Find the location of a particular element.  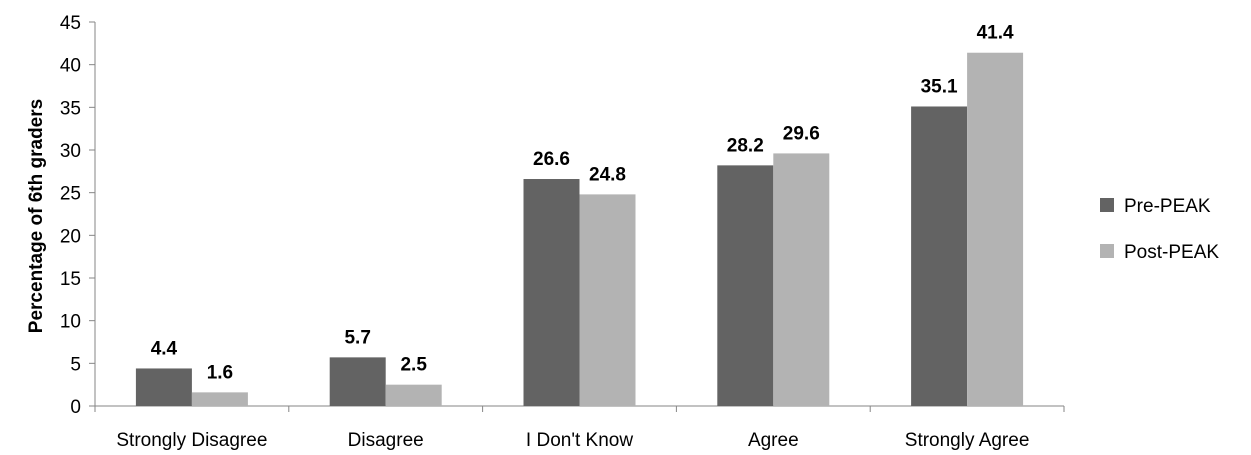

y-tick-label: 35 is located at coordinates (70, 108).